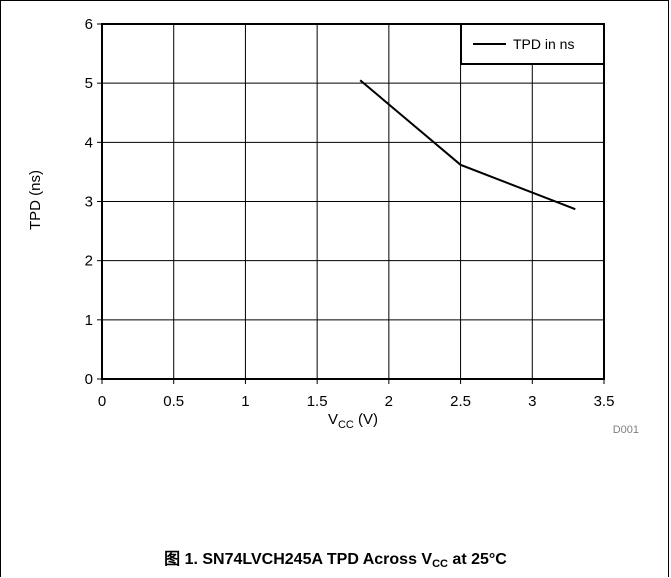 The height and width of the screenshot is (578, 671). I want to click on series-line-tpd, so click(467, 145).